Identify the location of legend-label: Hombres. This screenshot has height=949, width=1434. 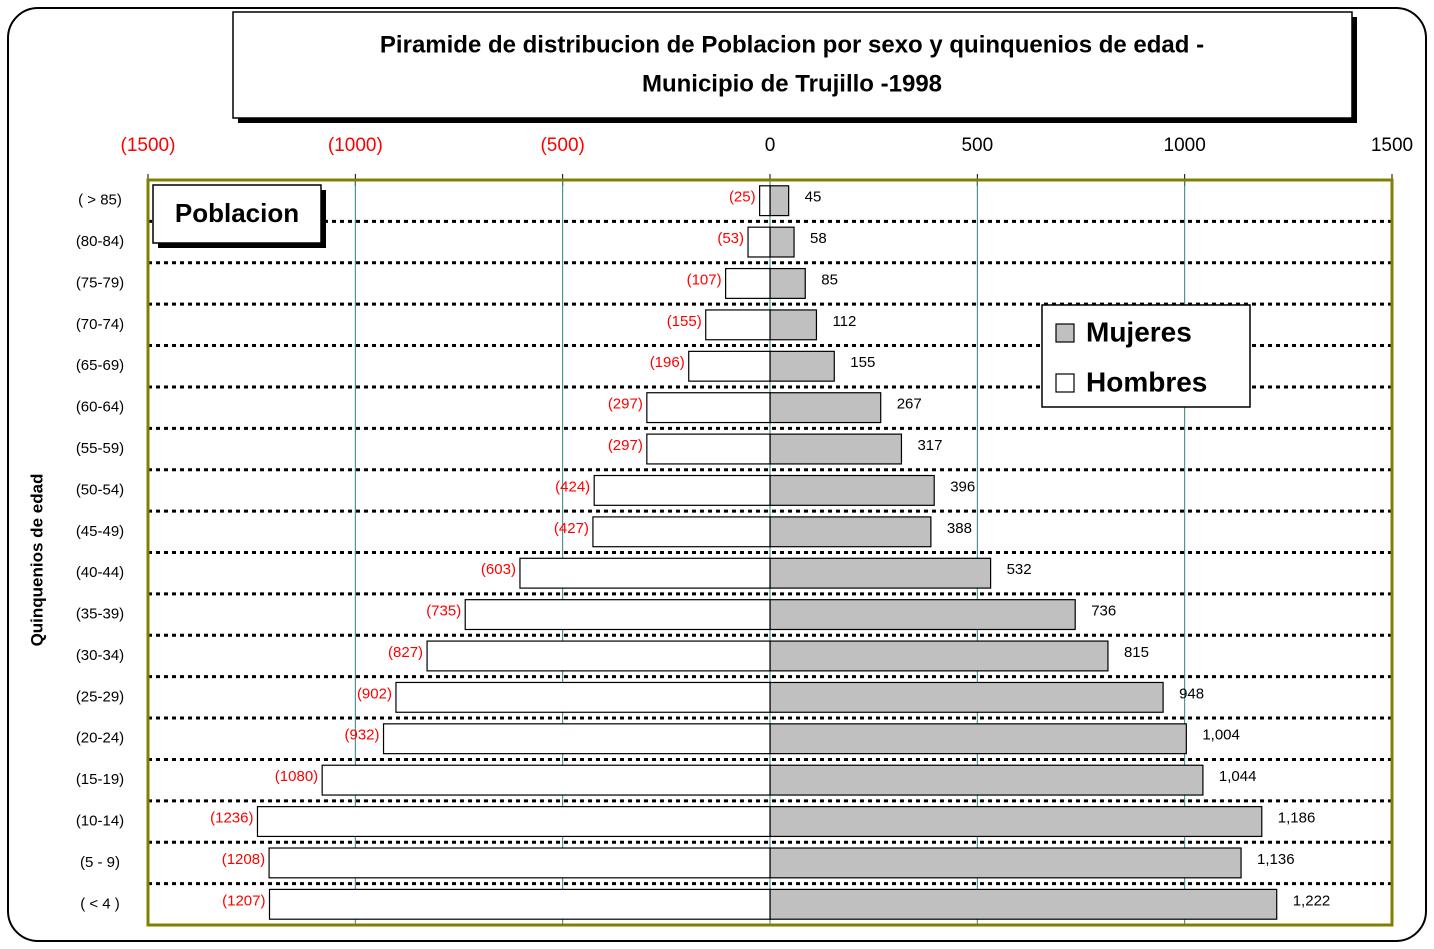
(1146, 381).